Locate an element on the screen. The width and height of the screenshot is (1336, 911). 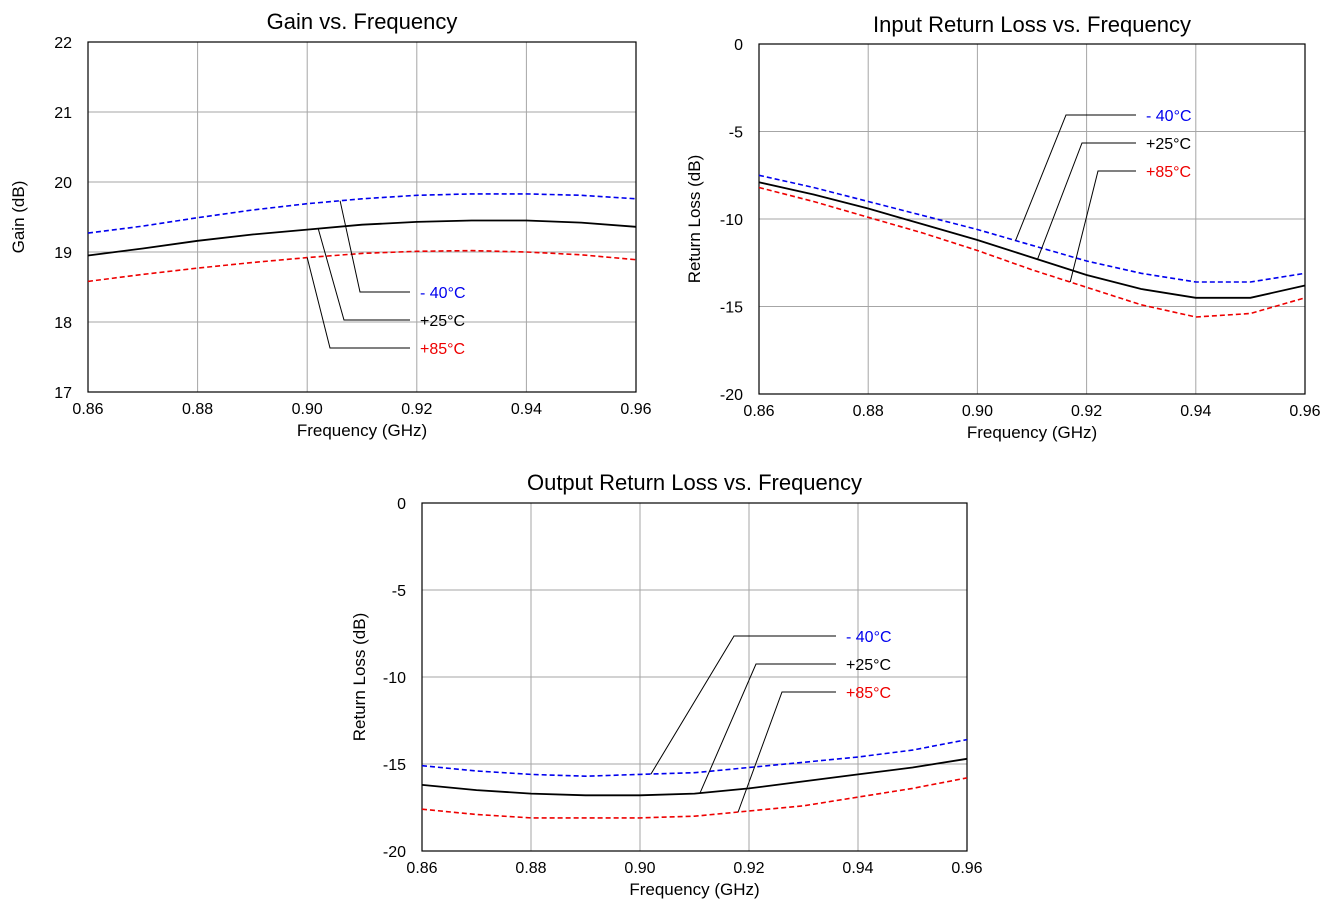
y-axis-label: Gain (dB) is located at coordinates (18, 217).